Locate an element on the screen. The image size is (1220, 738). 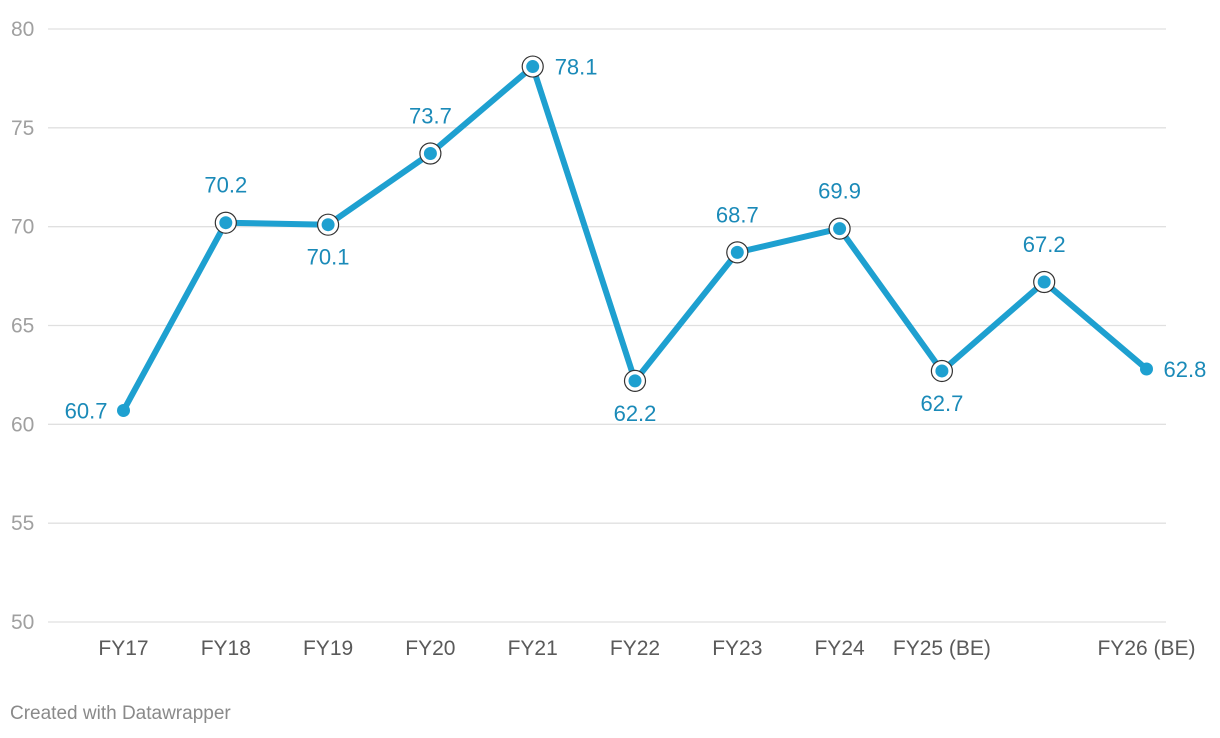
y-axis-ticks: 50 55 60 65 70 75 80 is located at coordinates (22, 326).